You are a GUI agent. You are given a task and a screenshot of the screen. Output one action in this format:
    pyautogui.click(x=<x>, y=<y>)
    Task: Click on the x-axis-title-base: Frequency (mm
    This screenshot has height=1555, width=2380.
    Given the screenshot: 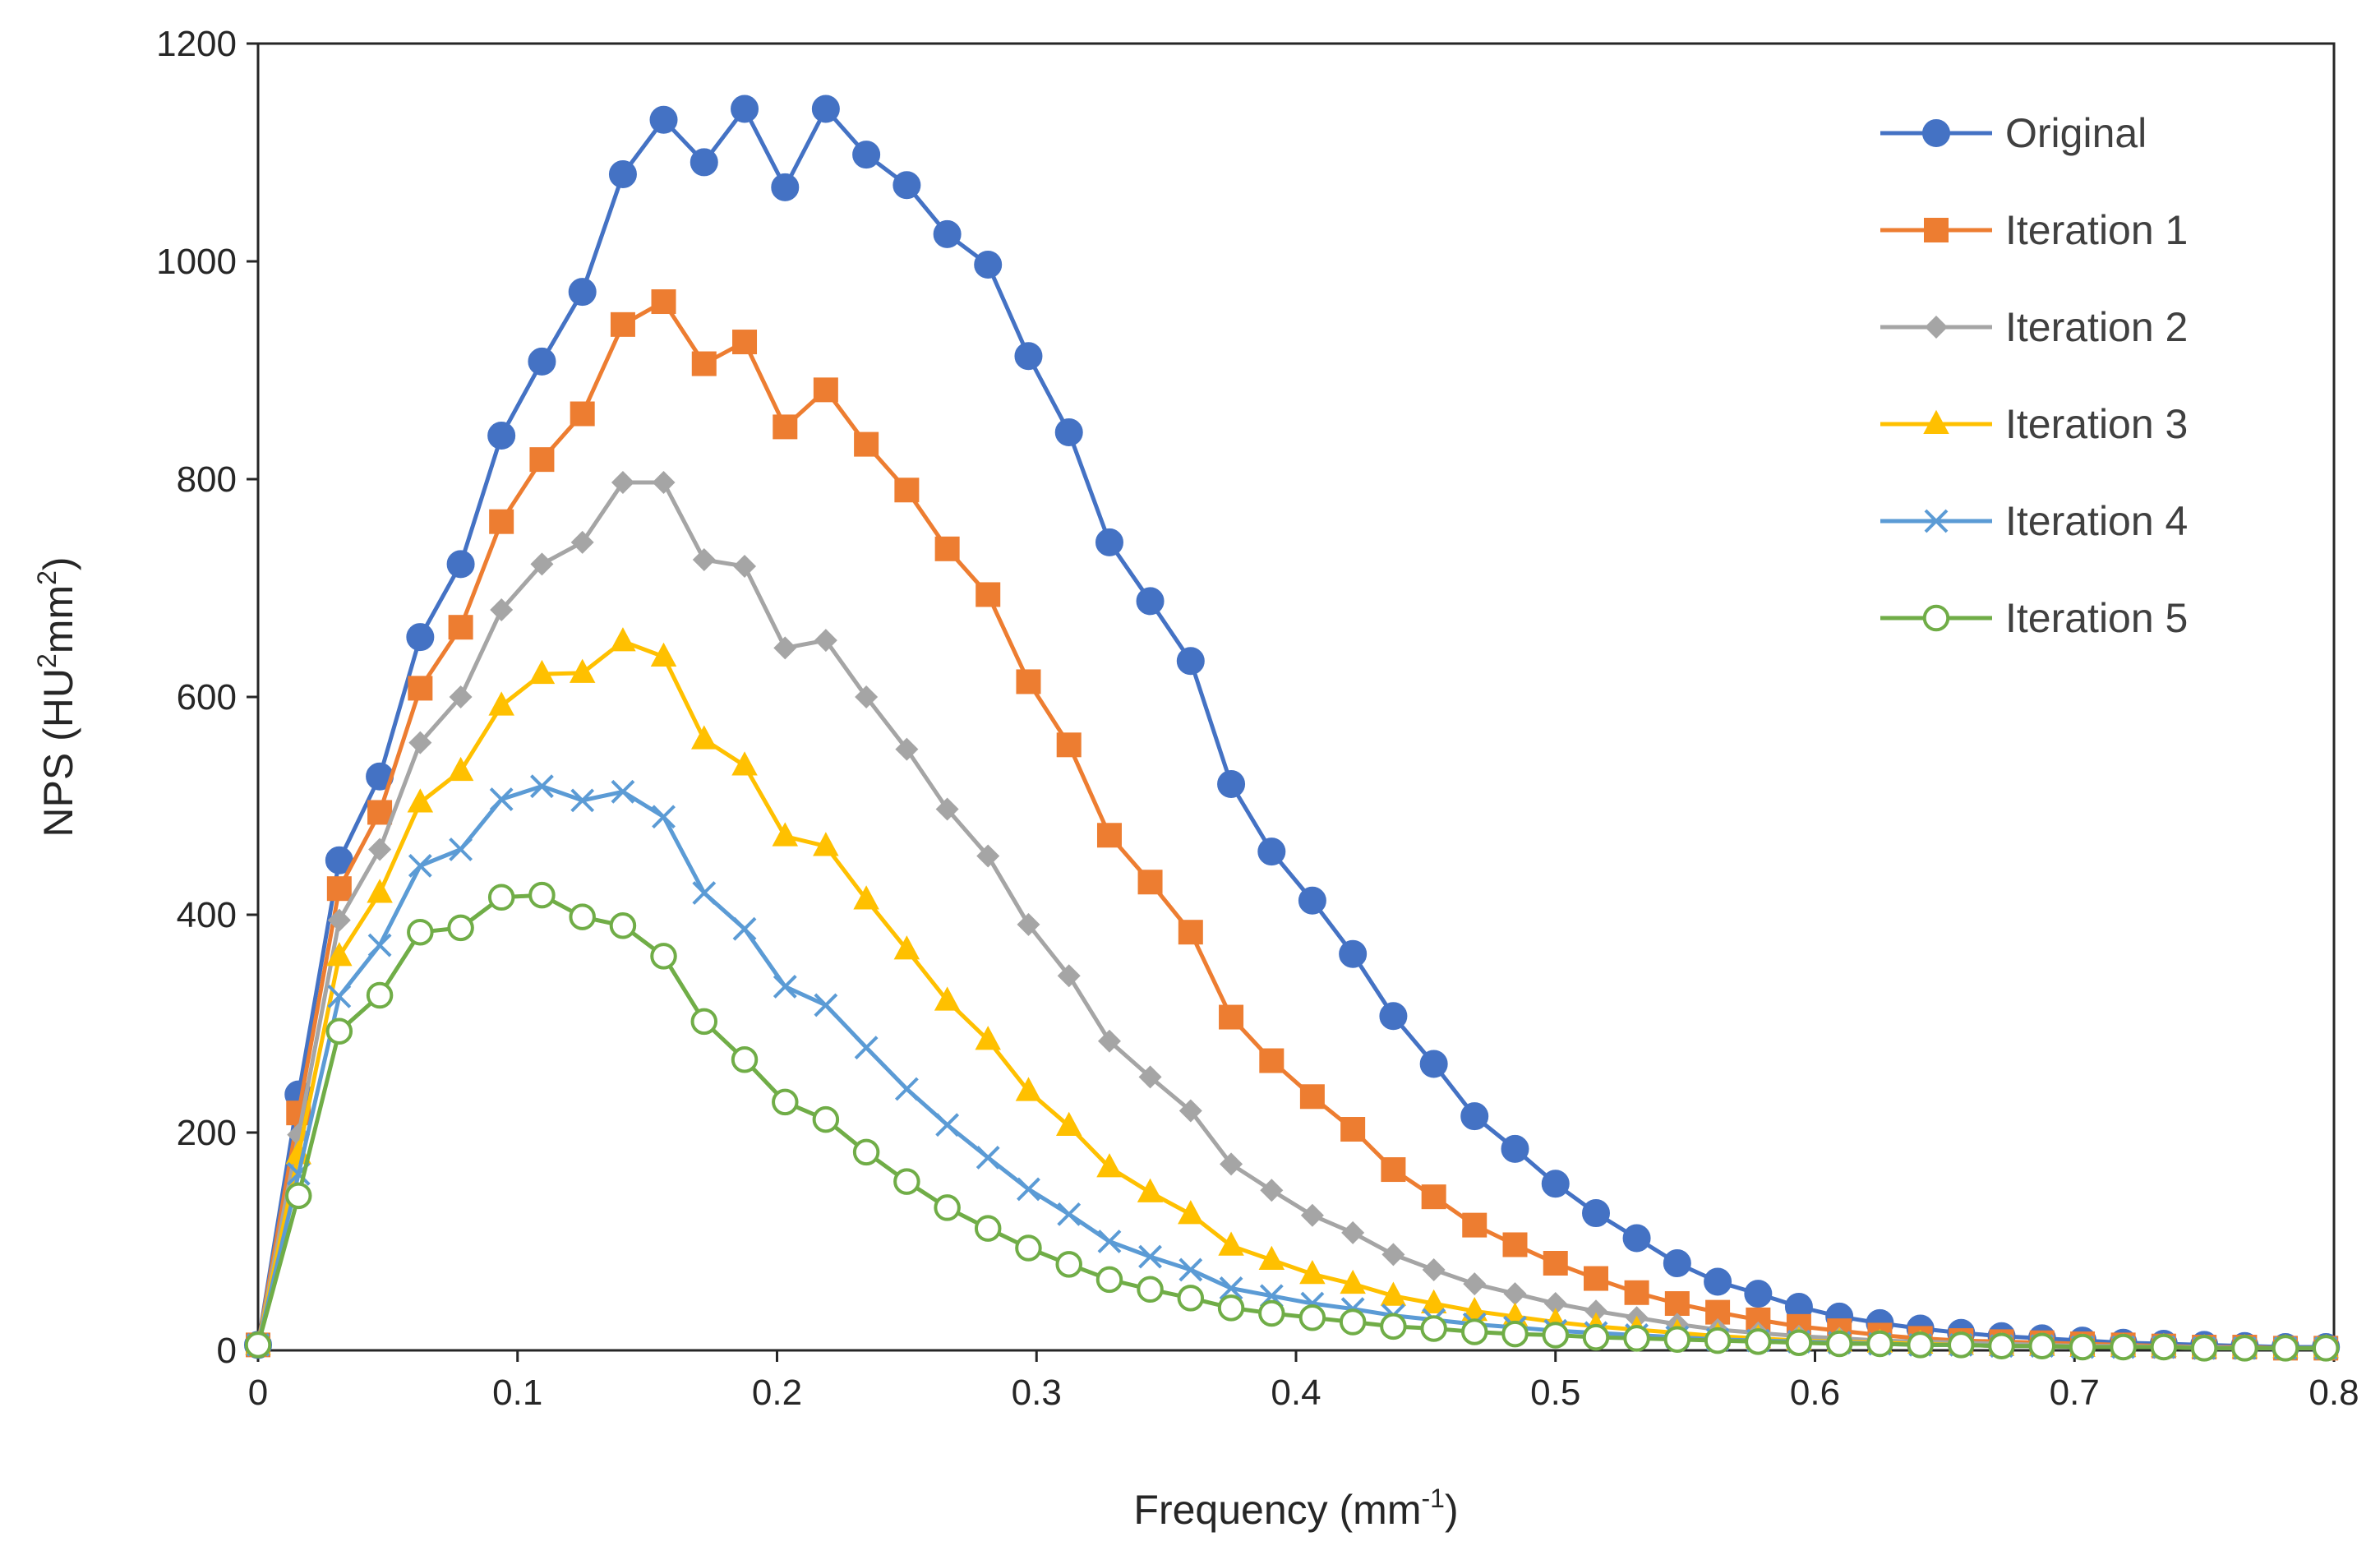 What is the action you would take?
    pyautogui.click(x=1277, y=1510)
    